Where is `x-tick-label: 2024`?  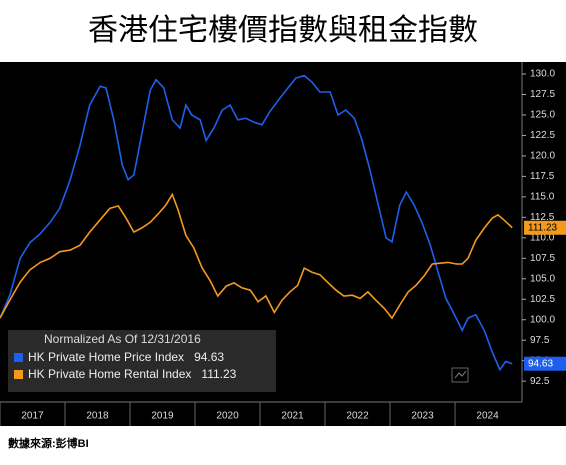 x-tick-label: 2024 is located at coordinates (487, 416).